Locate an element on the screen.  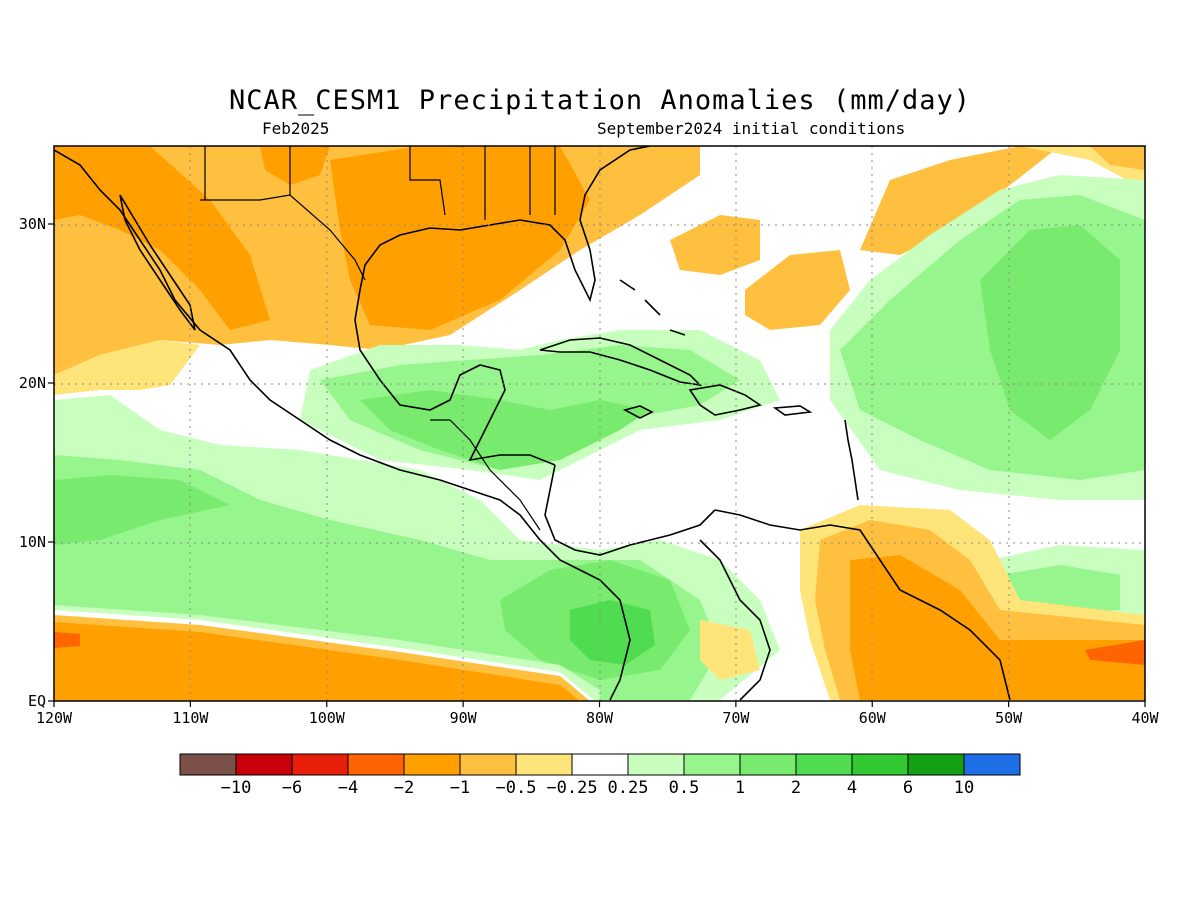
coastline-hispaniola is located at coordinates (725, 400).